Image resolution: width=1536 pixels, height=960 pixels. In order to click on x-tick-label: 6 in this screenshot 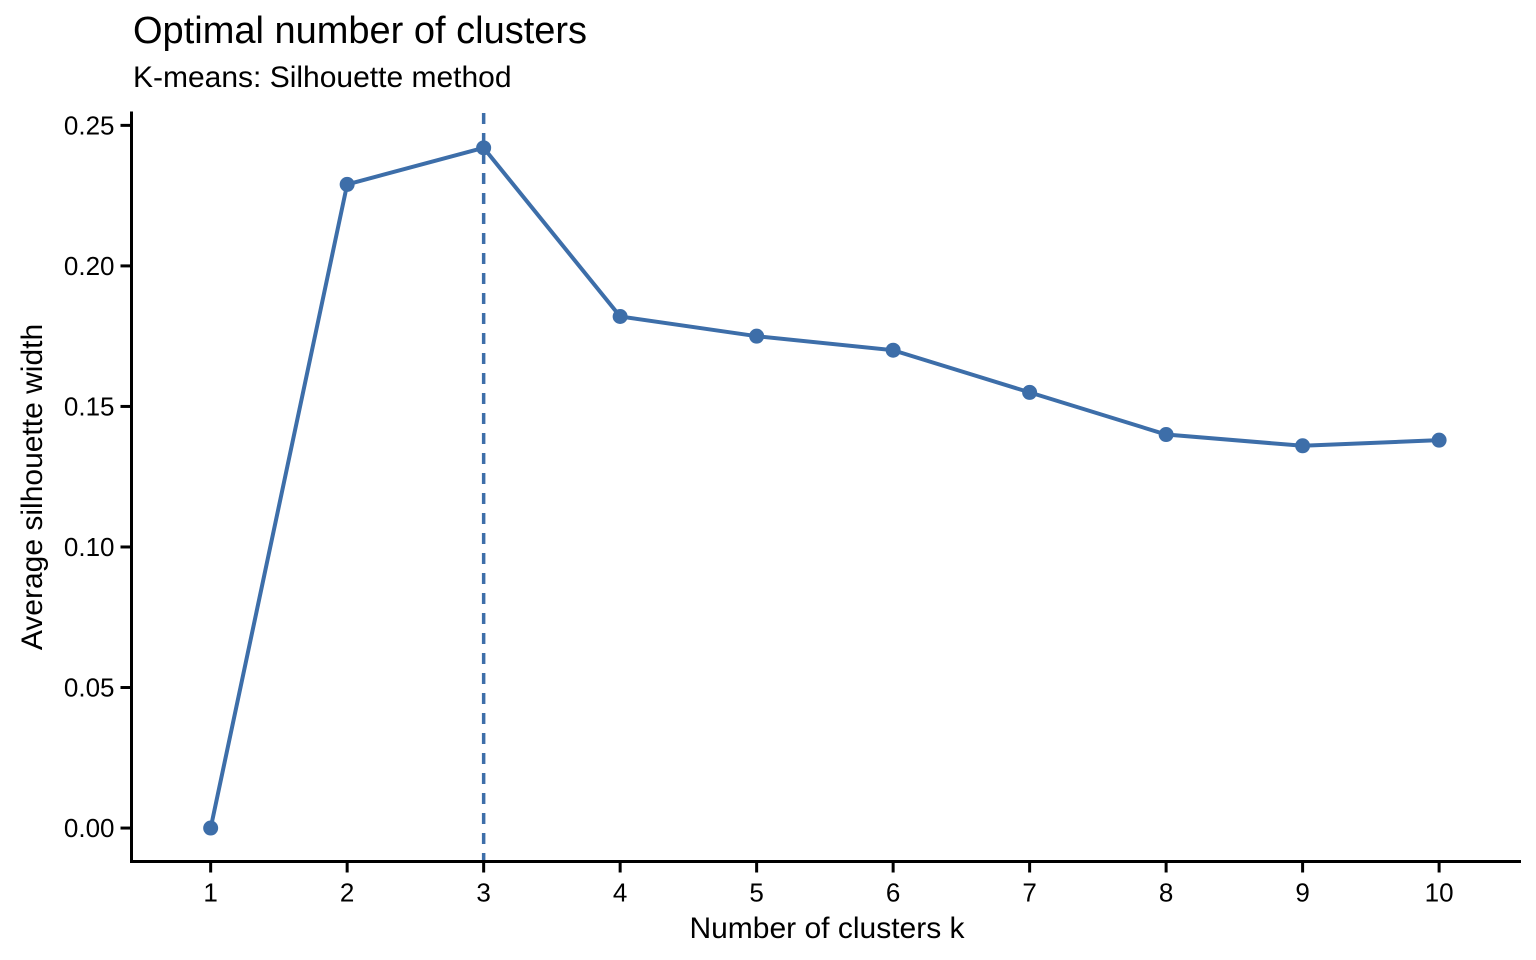, I will do `click(893, 893)`.